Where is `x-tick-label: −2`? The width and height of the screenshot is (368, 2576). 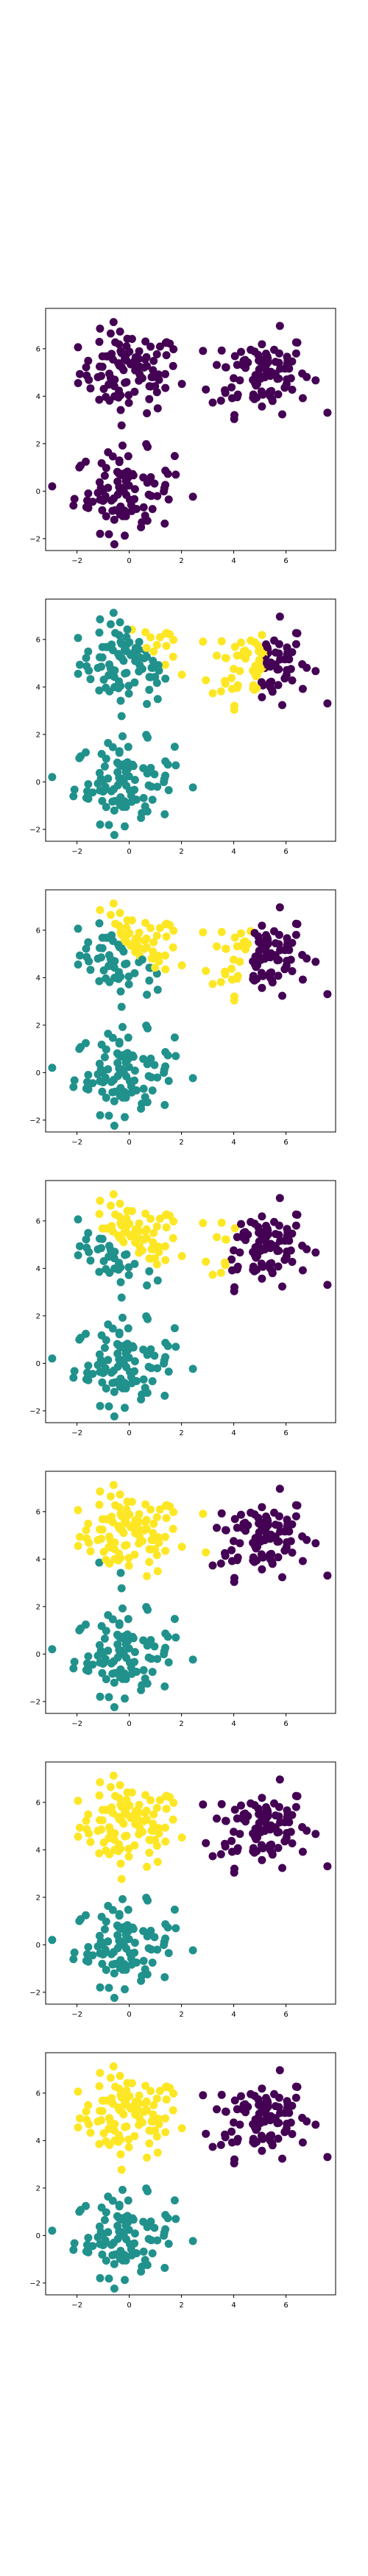 x-tick-label: −2 is located at coordinates (76, 561).